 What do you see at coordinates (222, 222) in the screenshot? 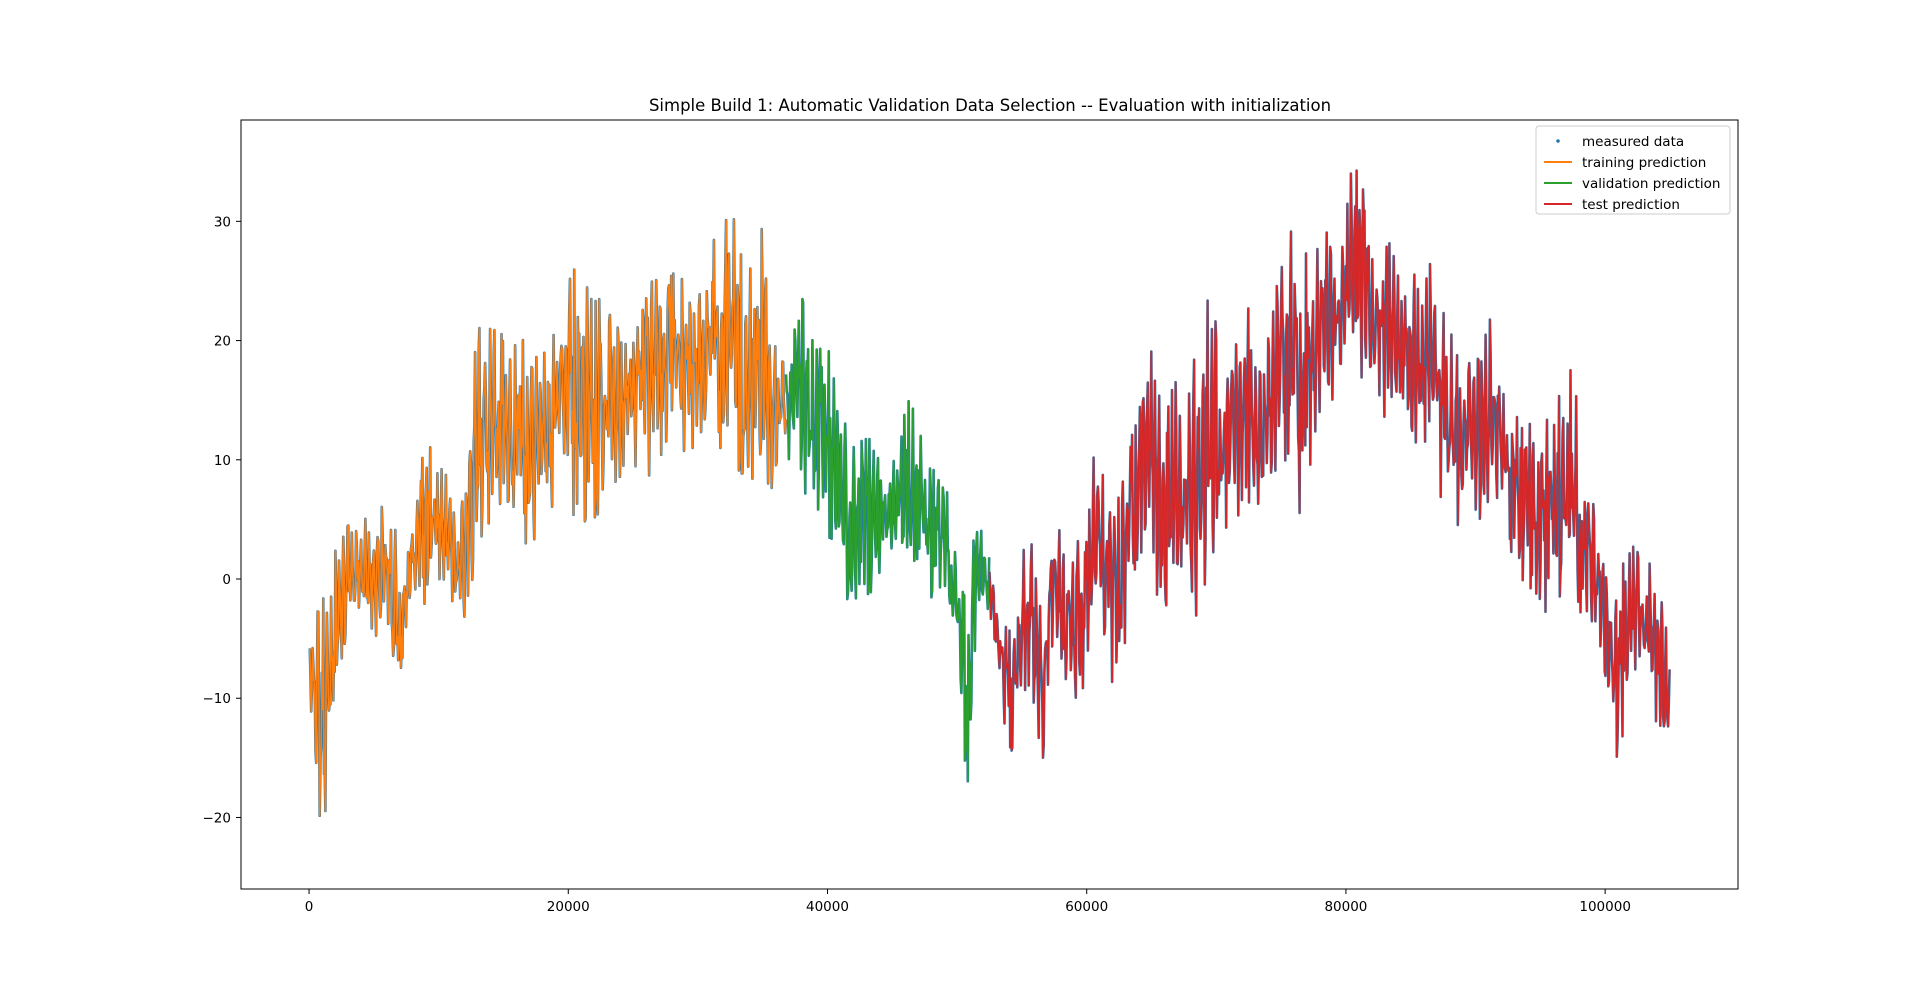
I see `y-tick-label: 30` at bounding box center [222, 222].